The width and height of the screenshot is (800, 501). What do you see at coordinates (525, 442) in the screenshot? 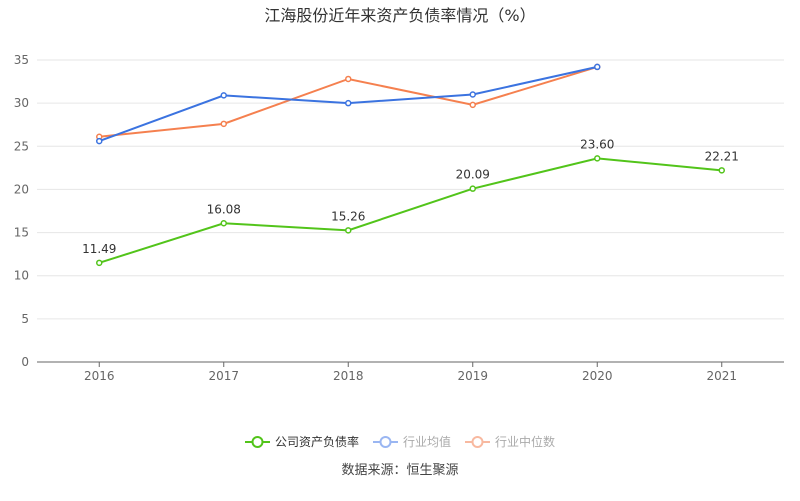
I see `legend-label: 行业中位数` at bounding box center [525, 442].